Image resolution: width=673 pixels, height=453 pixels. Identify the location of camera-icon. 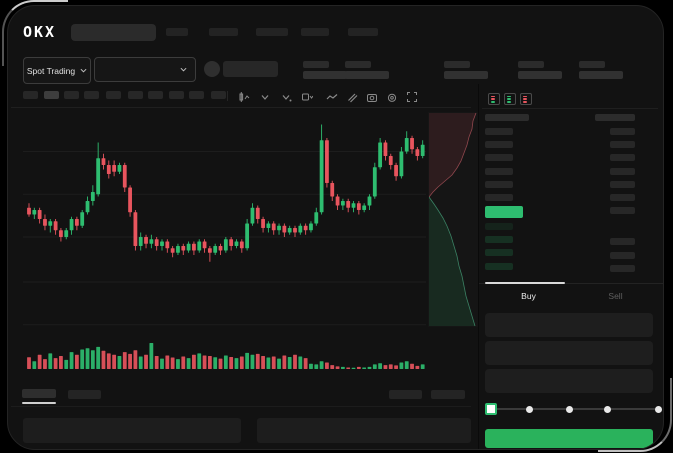
(372, 96).